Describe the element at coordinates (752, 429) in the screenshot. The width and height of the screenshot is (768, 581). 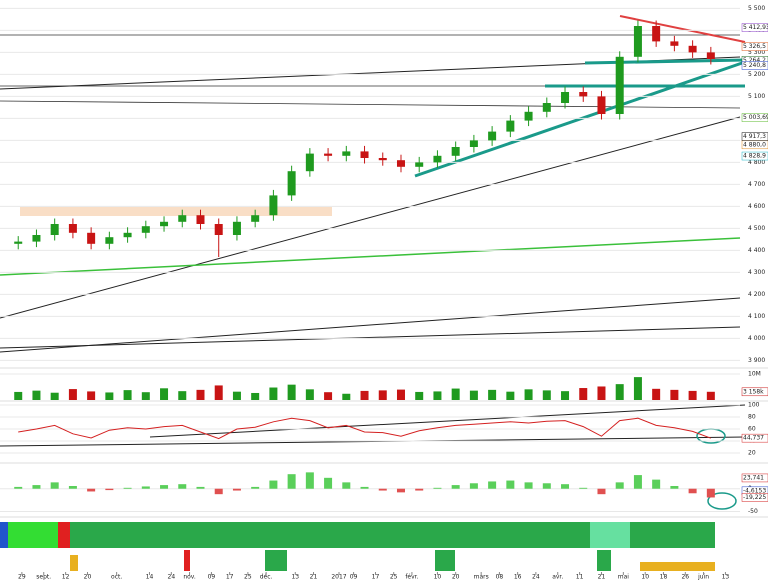
I see `y-tick-label: 60` at that location.